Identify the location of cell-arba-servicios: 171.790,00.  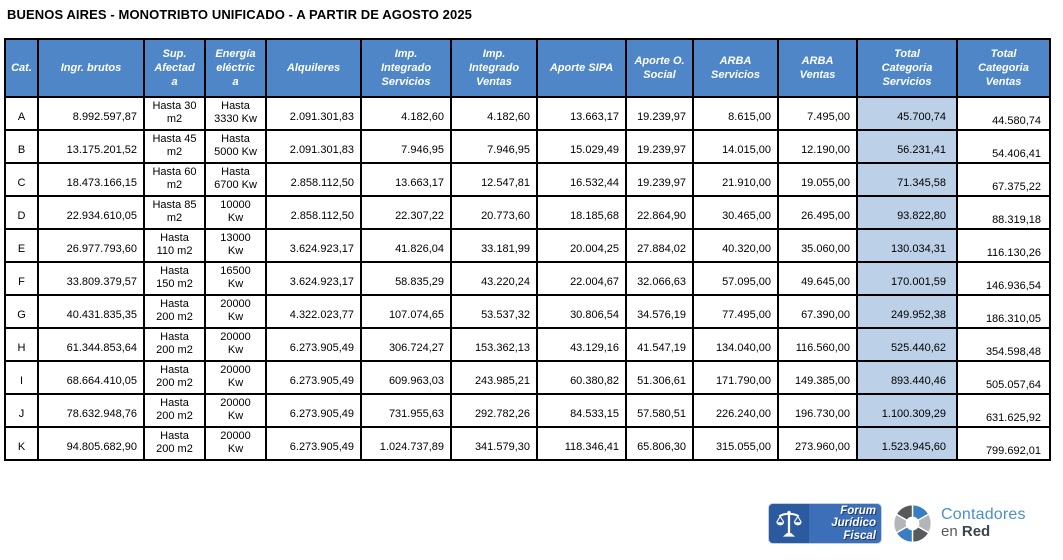
(735, 377).